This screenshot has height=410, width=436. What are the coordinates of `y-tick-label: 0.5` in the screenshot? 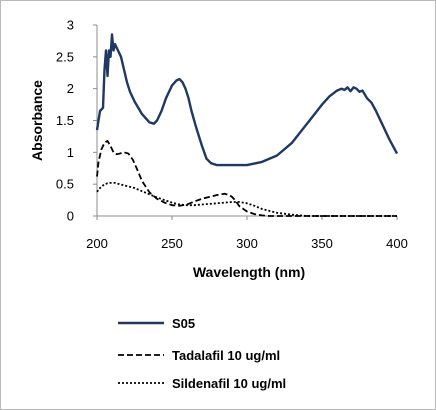 It's located at (65, 184).